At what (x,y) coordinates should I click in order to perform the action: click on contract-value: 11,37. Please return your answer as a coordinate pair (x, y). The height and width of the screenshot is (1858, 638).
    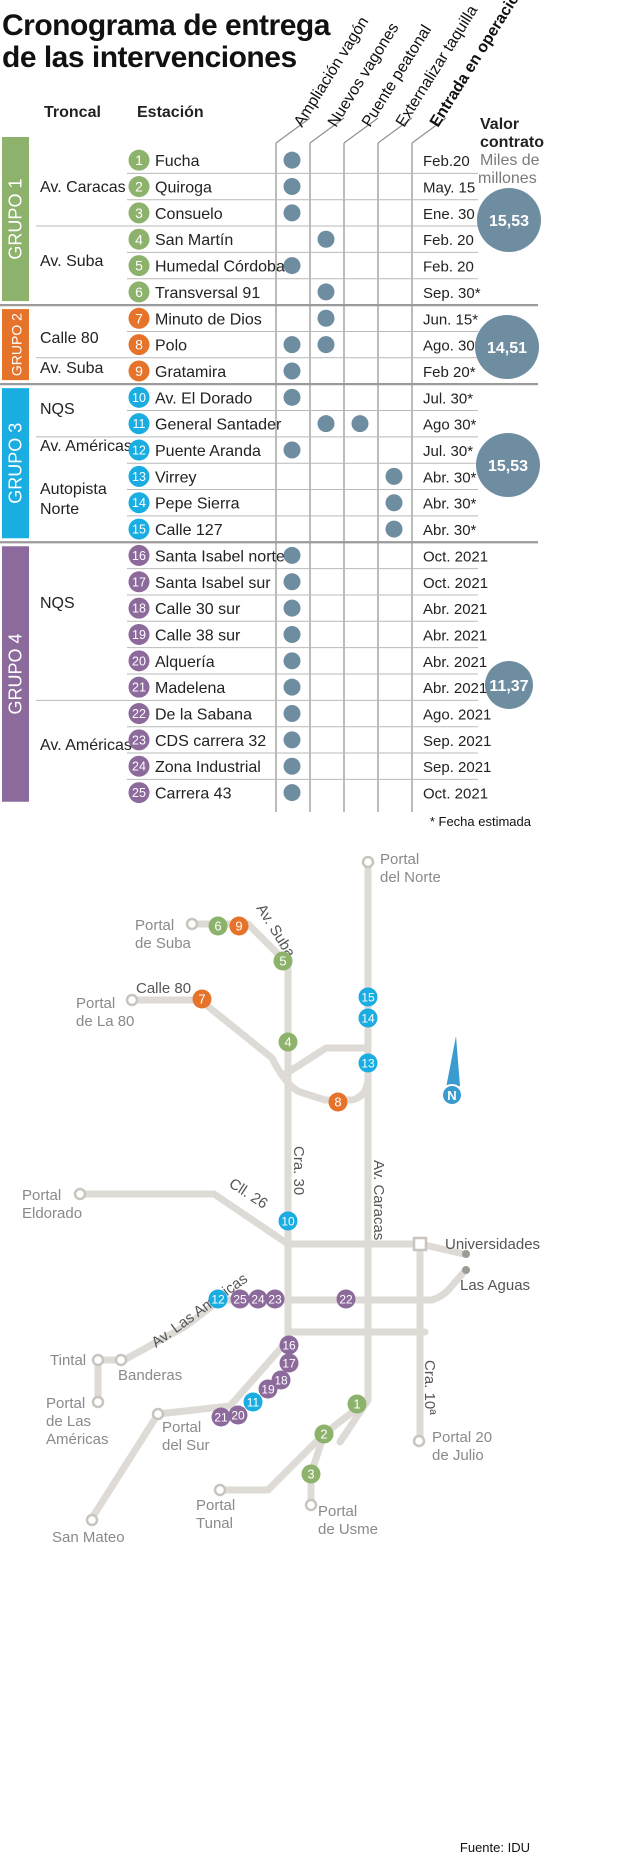
    Looking at the image, I should click on (508, 686).